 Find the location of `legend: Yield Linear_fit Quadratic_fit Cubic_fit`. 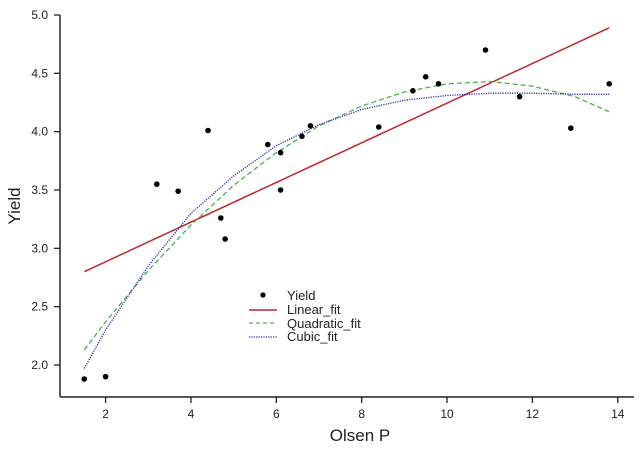

legend: Yield Linear_fit Quadratic_fit Cubic_fit is located at coordinates (305, 316).